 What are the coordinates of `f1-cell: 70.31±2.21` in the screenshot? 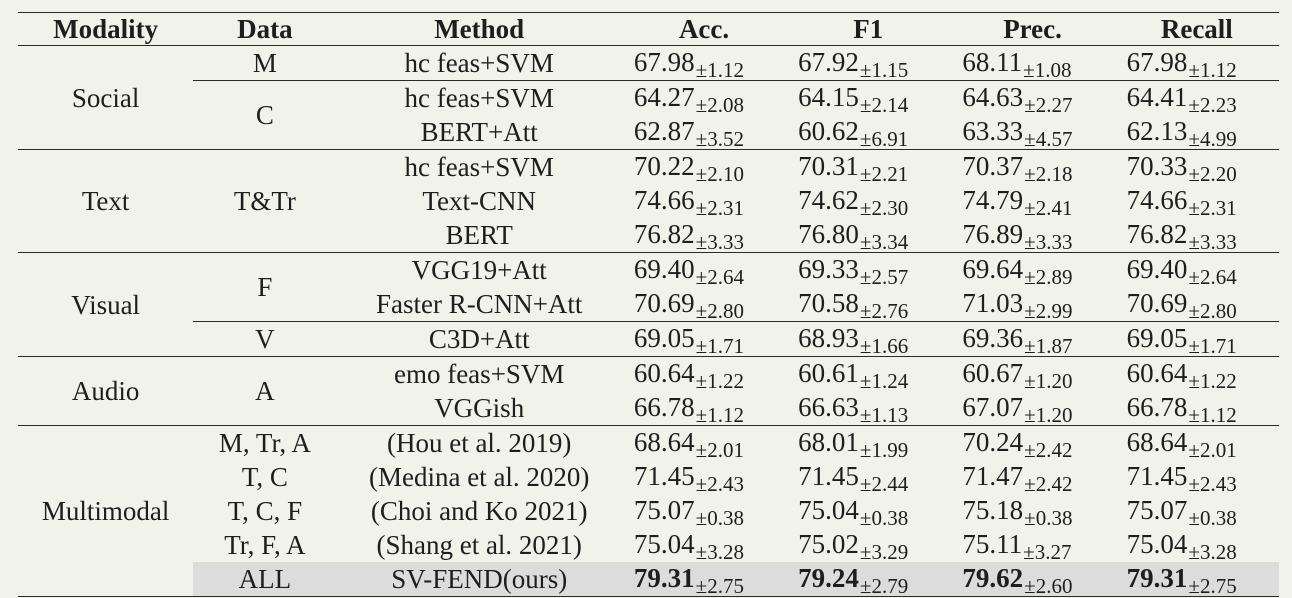 It's located at (868, 167).